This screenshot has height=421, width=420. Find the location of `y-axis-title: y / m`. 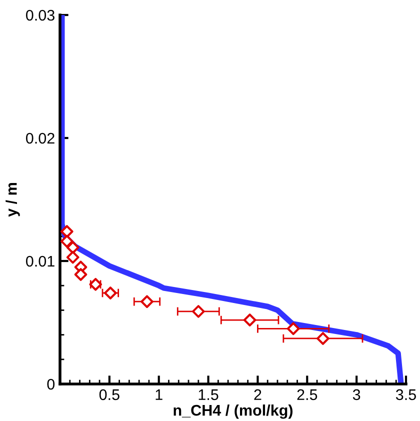

y-axis-title: y / m is located at coordinates (13, 200).